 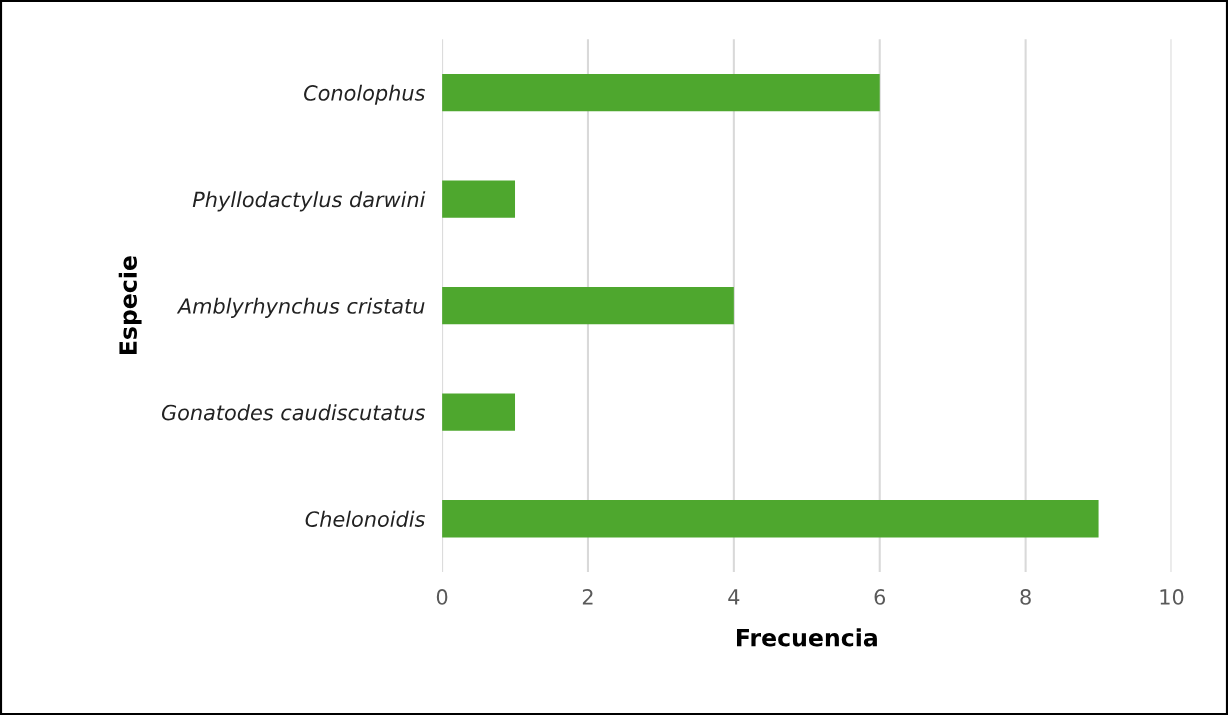 I want to click on x-tick-label: 8, so click(x=1025, y=597).